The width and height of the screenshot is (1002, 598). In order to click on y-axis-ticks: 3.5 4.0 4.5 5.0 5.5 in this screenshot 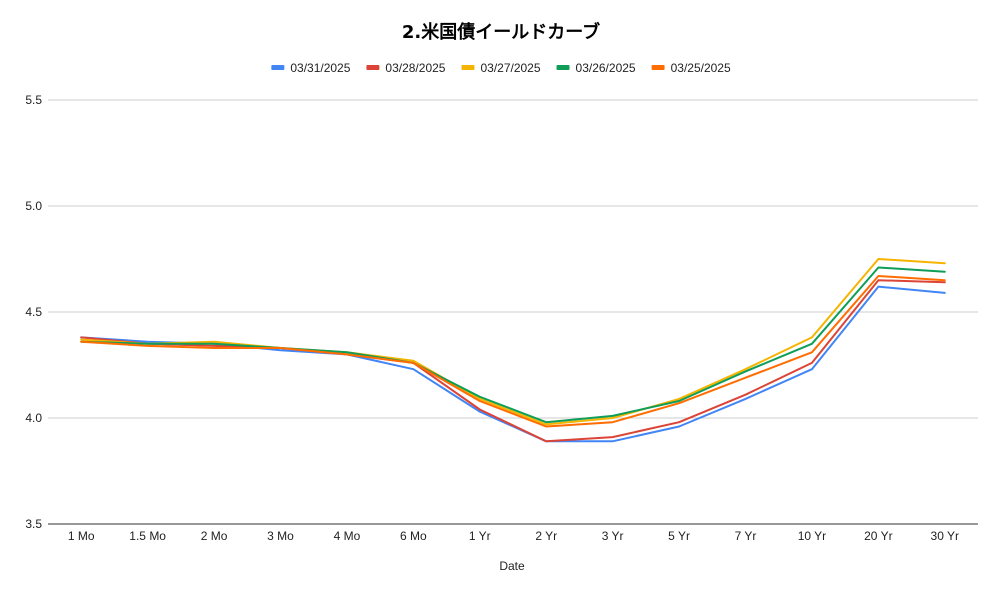, I will do `click(33, 312)`.